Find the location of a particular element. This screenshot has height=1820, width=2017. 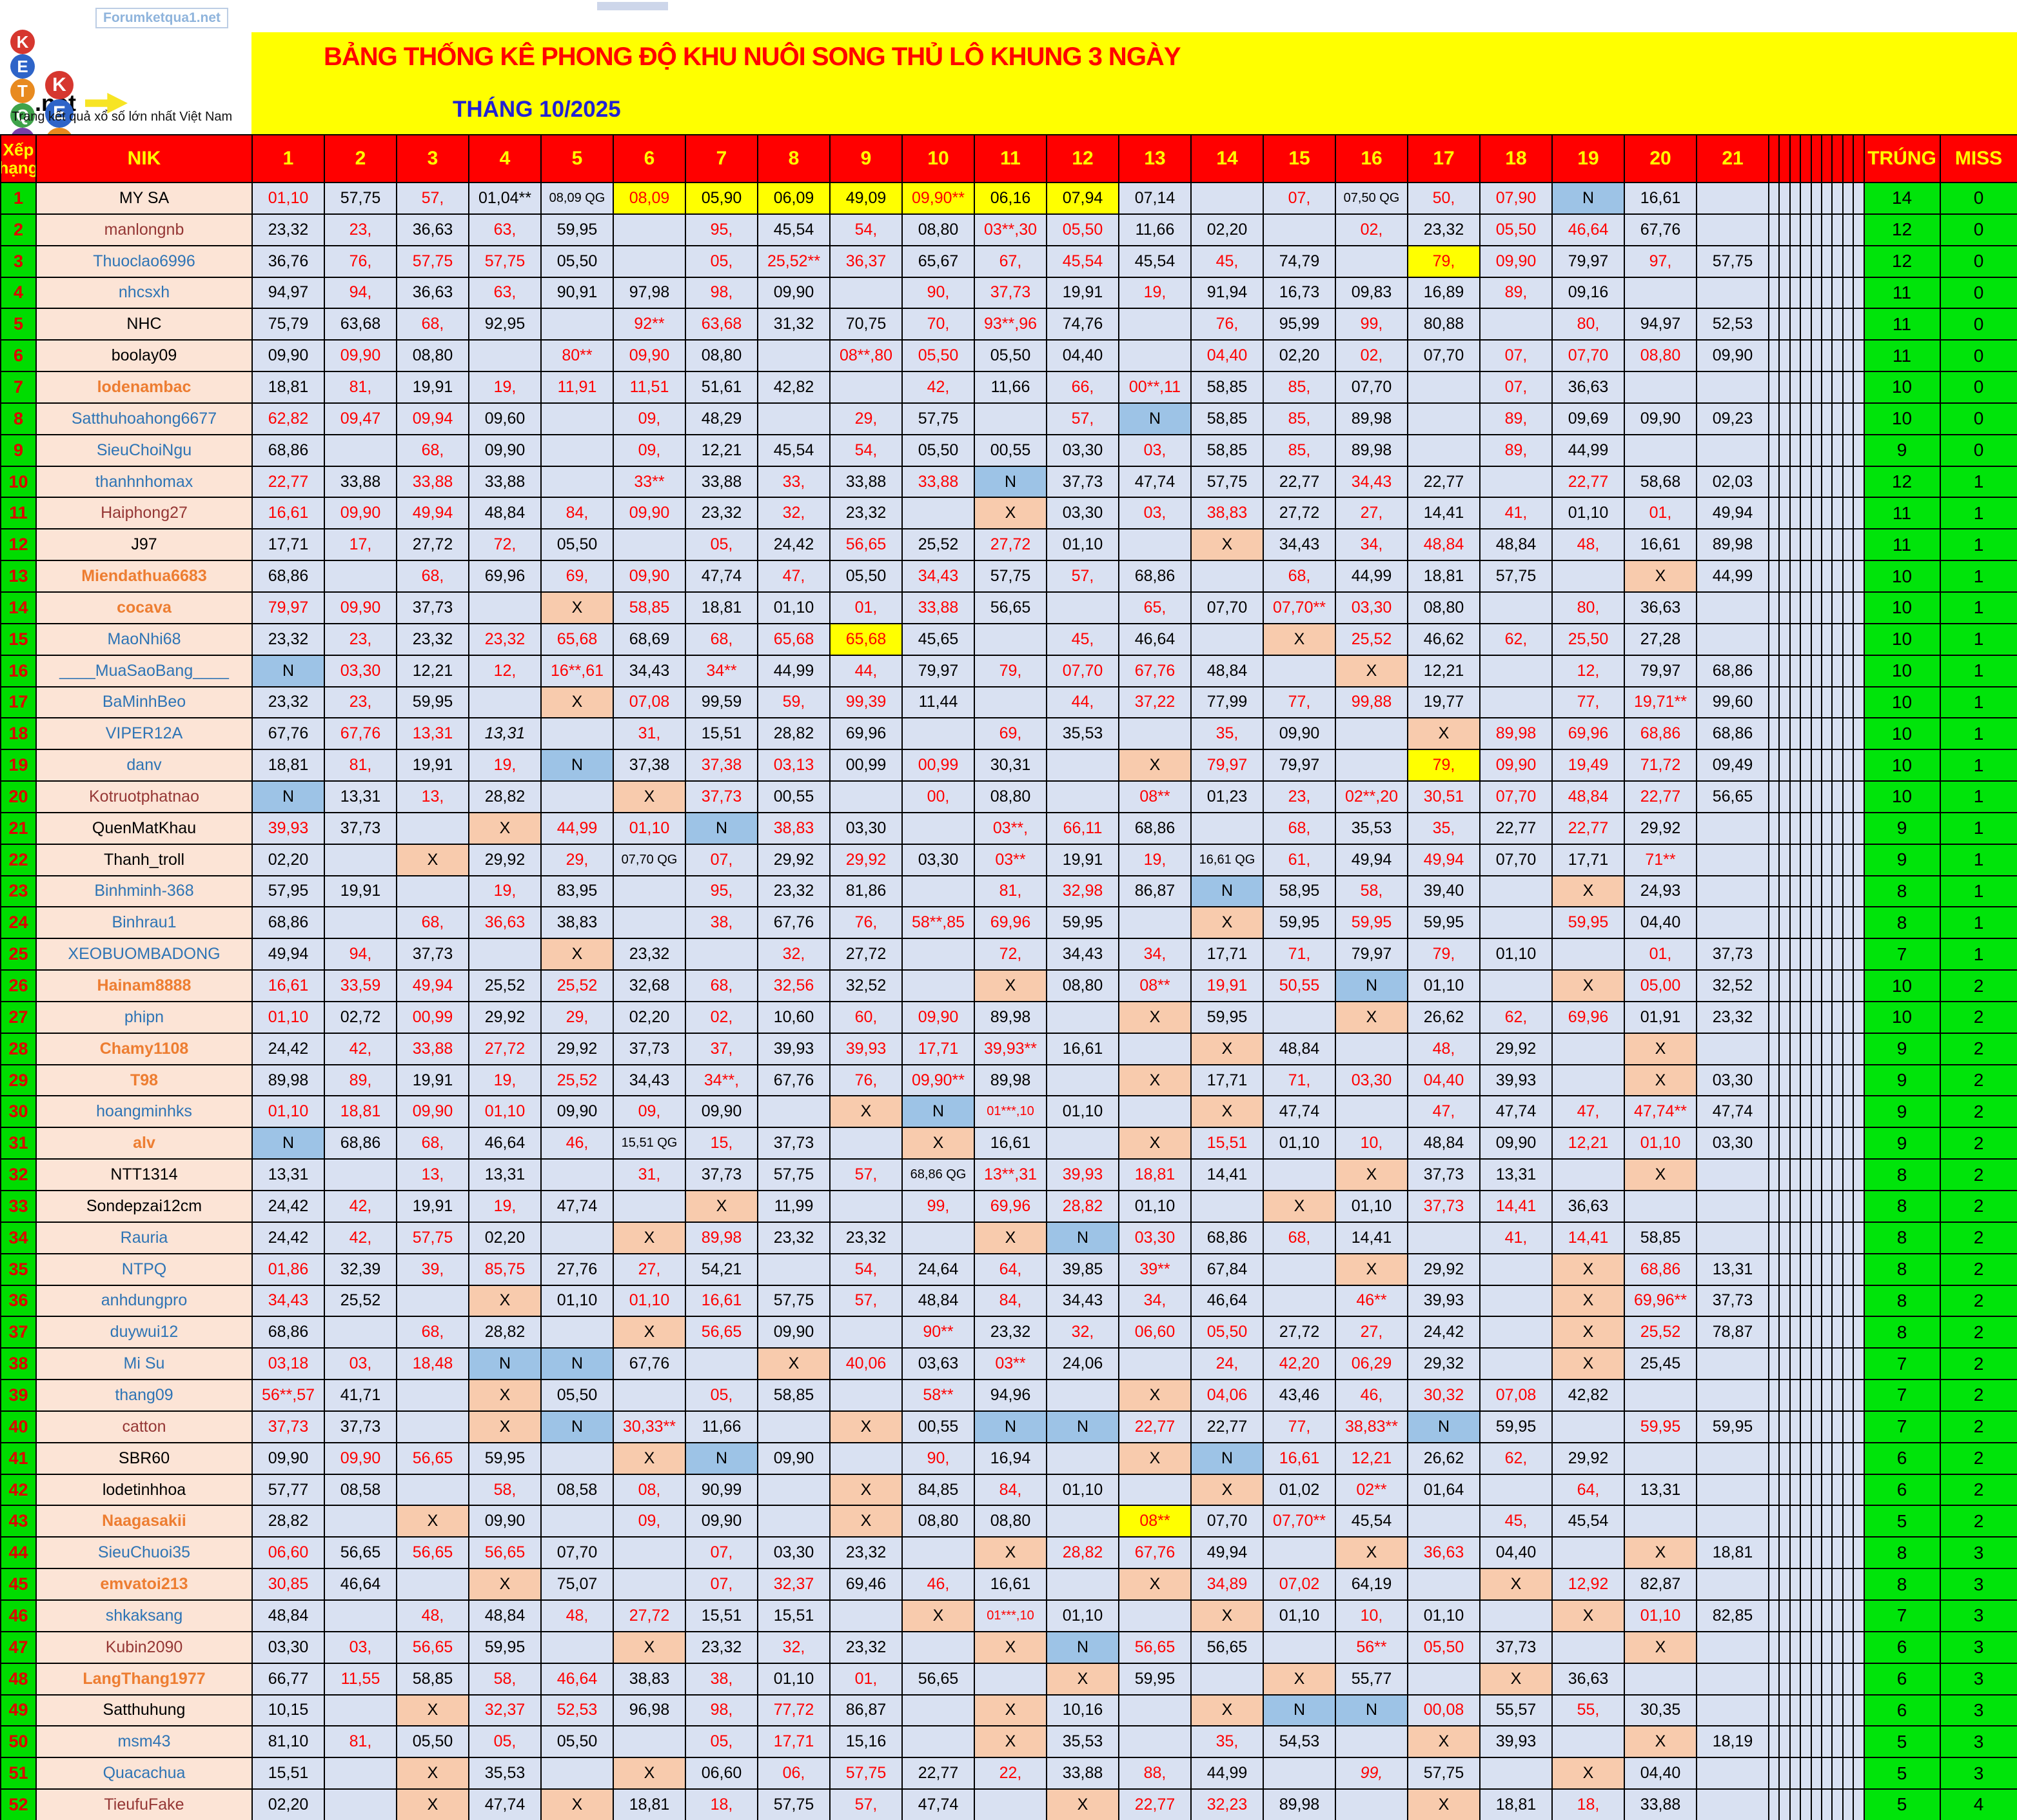

rank-cell: 2 is located at coordinates (19, 230).